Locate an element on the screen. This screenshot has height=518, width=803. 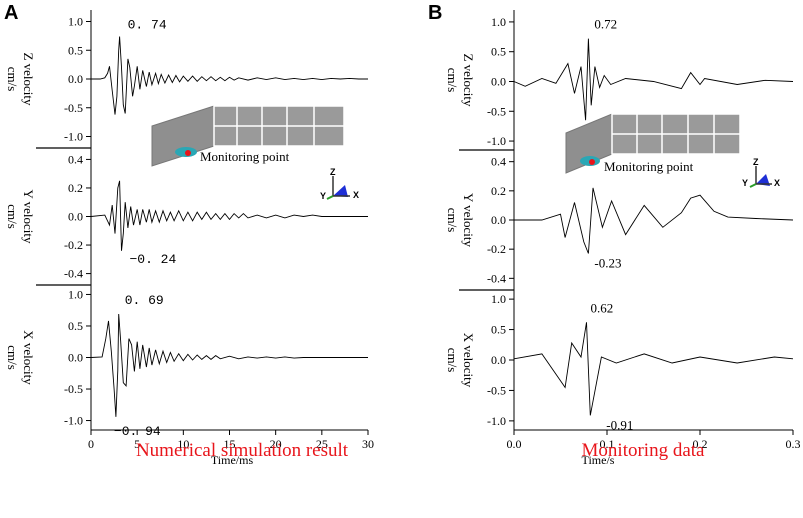
x-axis-label: Time/s is located at coordinates (598, 460).